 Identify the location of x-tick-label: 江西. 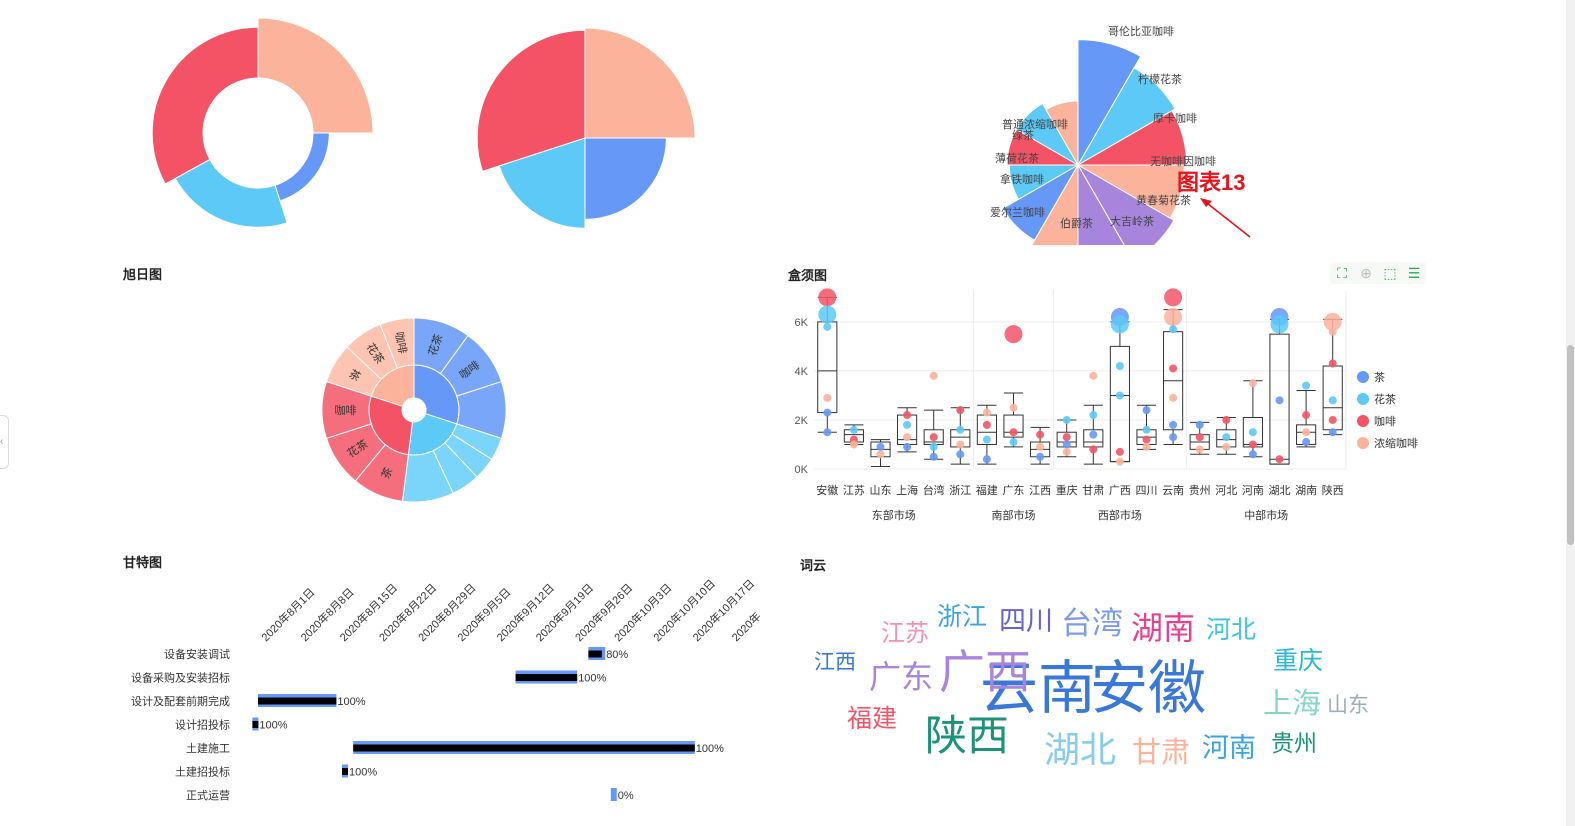
(1040, 490).